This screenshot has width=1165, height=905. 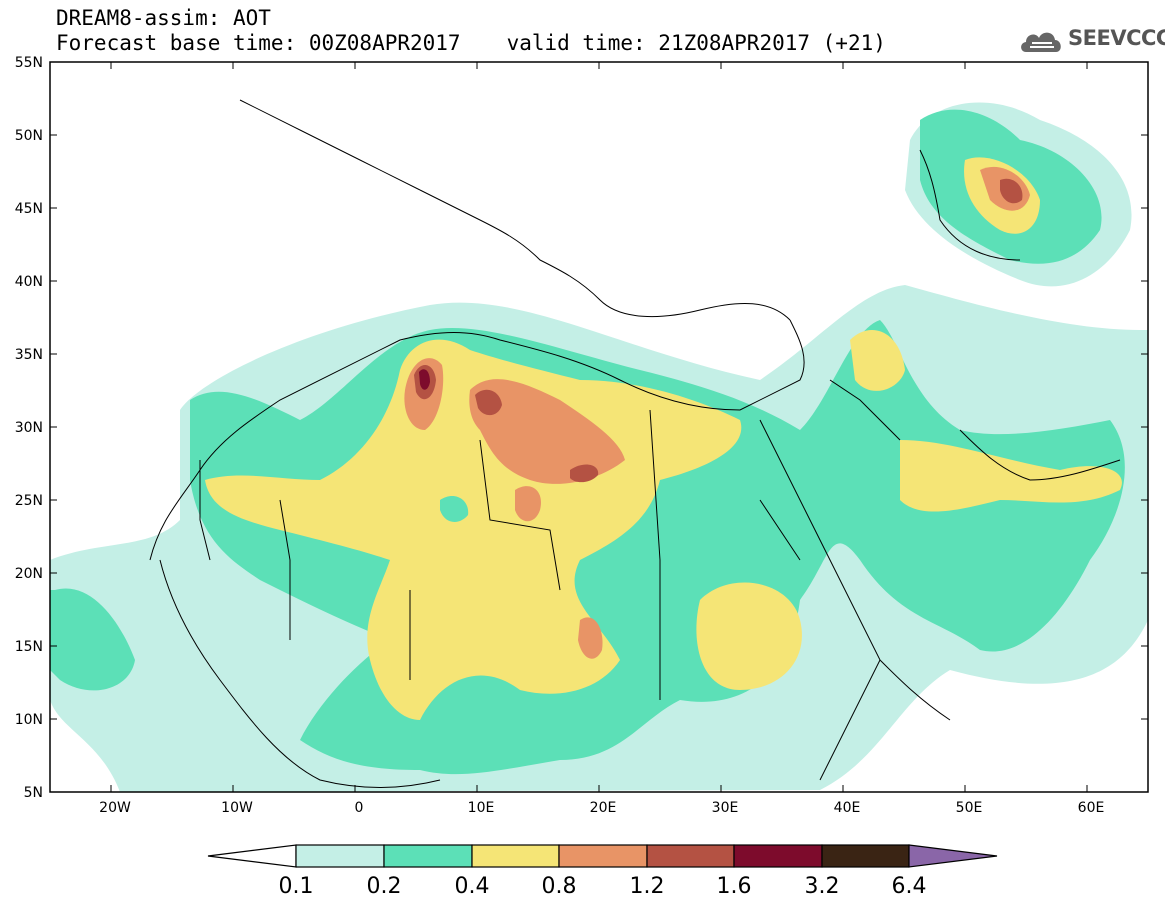 I want to click on lon-label: 50E, so click(x=969, y=808).